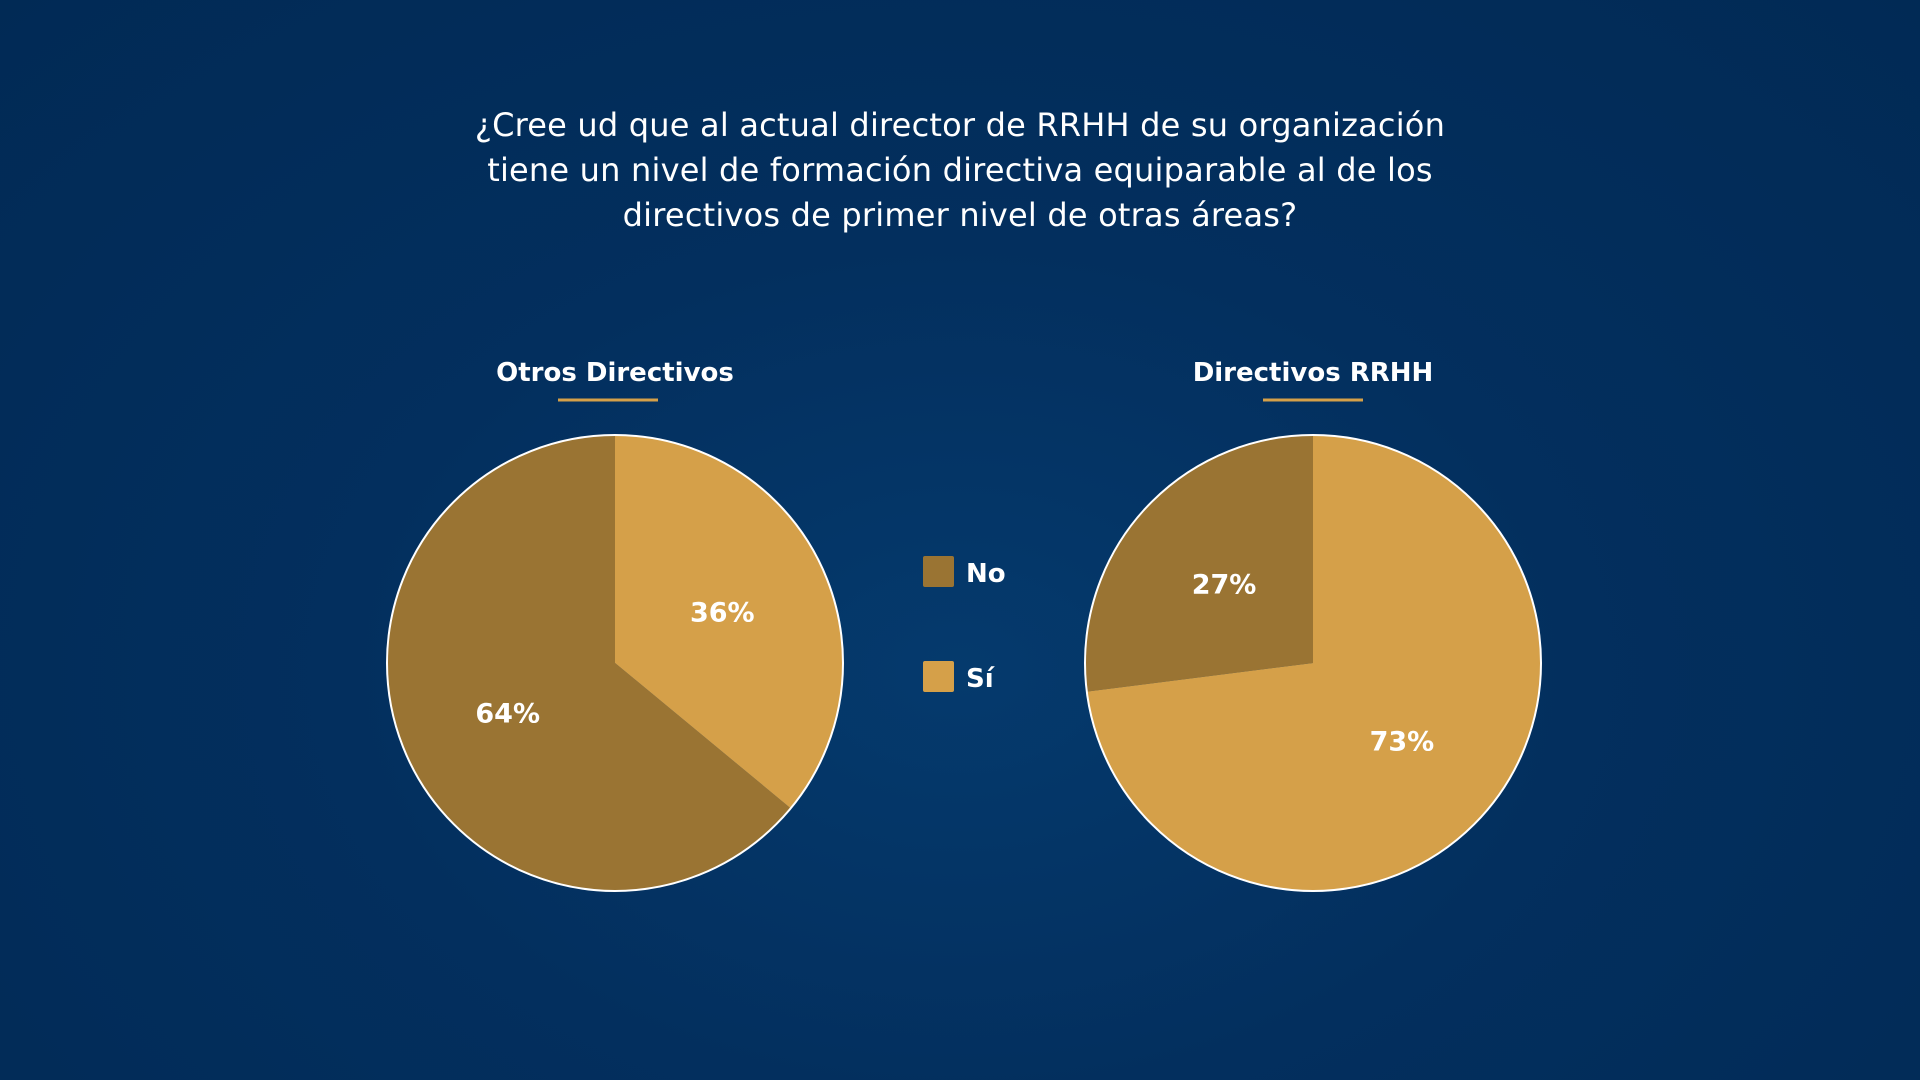 This screenshot has height=1080, width=1920. I want to click on chart-title-directivos-rrhh: Directivos RRHH, so click(1313, 373).